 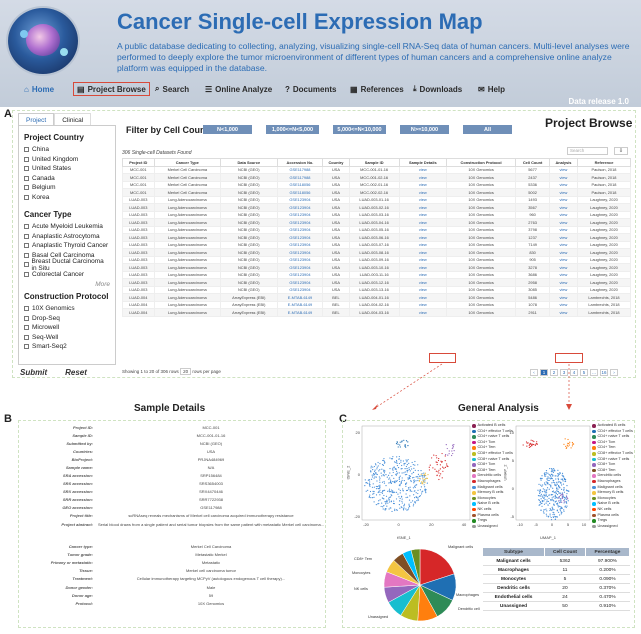 What do you see at coordinates (67, 275) in the screenshot?
I see `checkbox-cancer: Colorectal Cancer` at bounding box center [67, 275].